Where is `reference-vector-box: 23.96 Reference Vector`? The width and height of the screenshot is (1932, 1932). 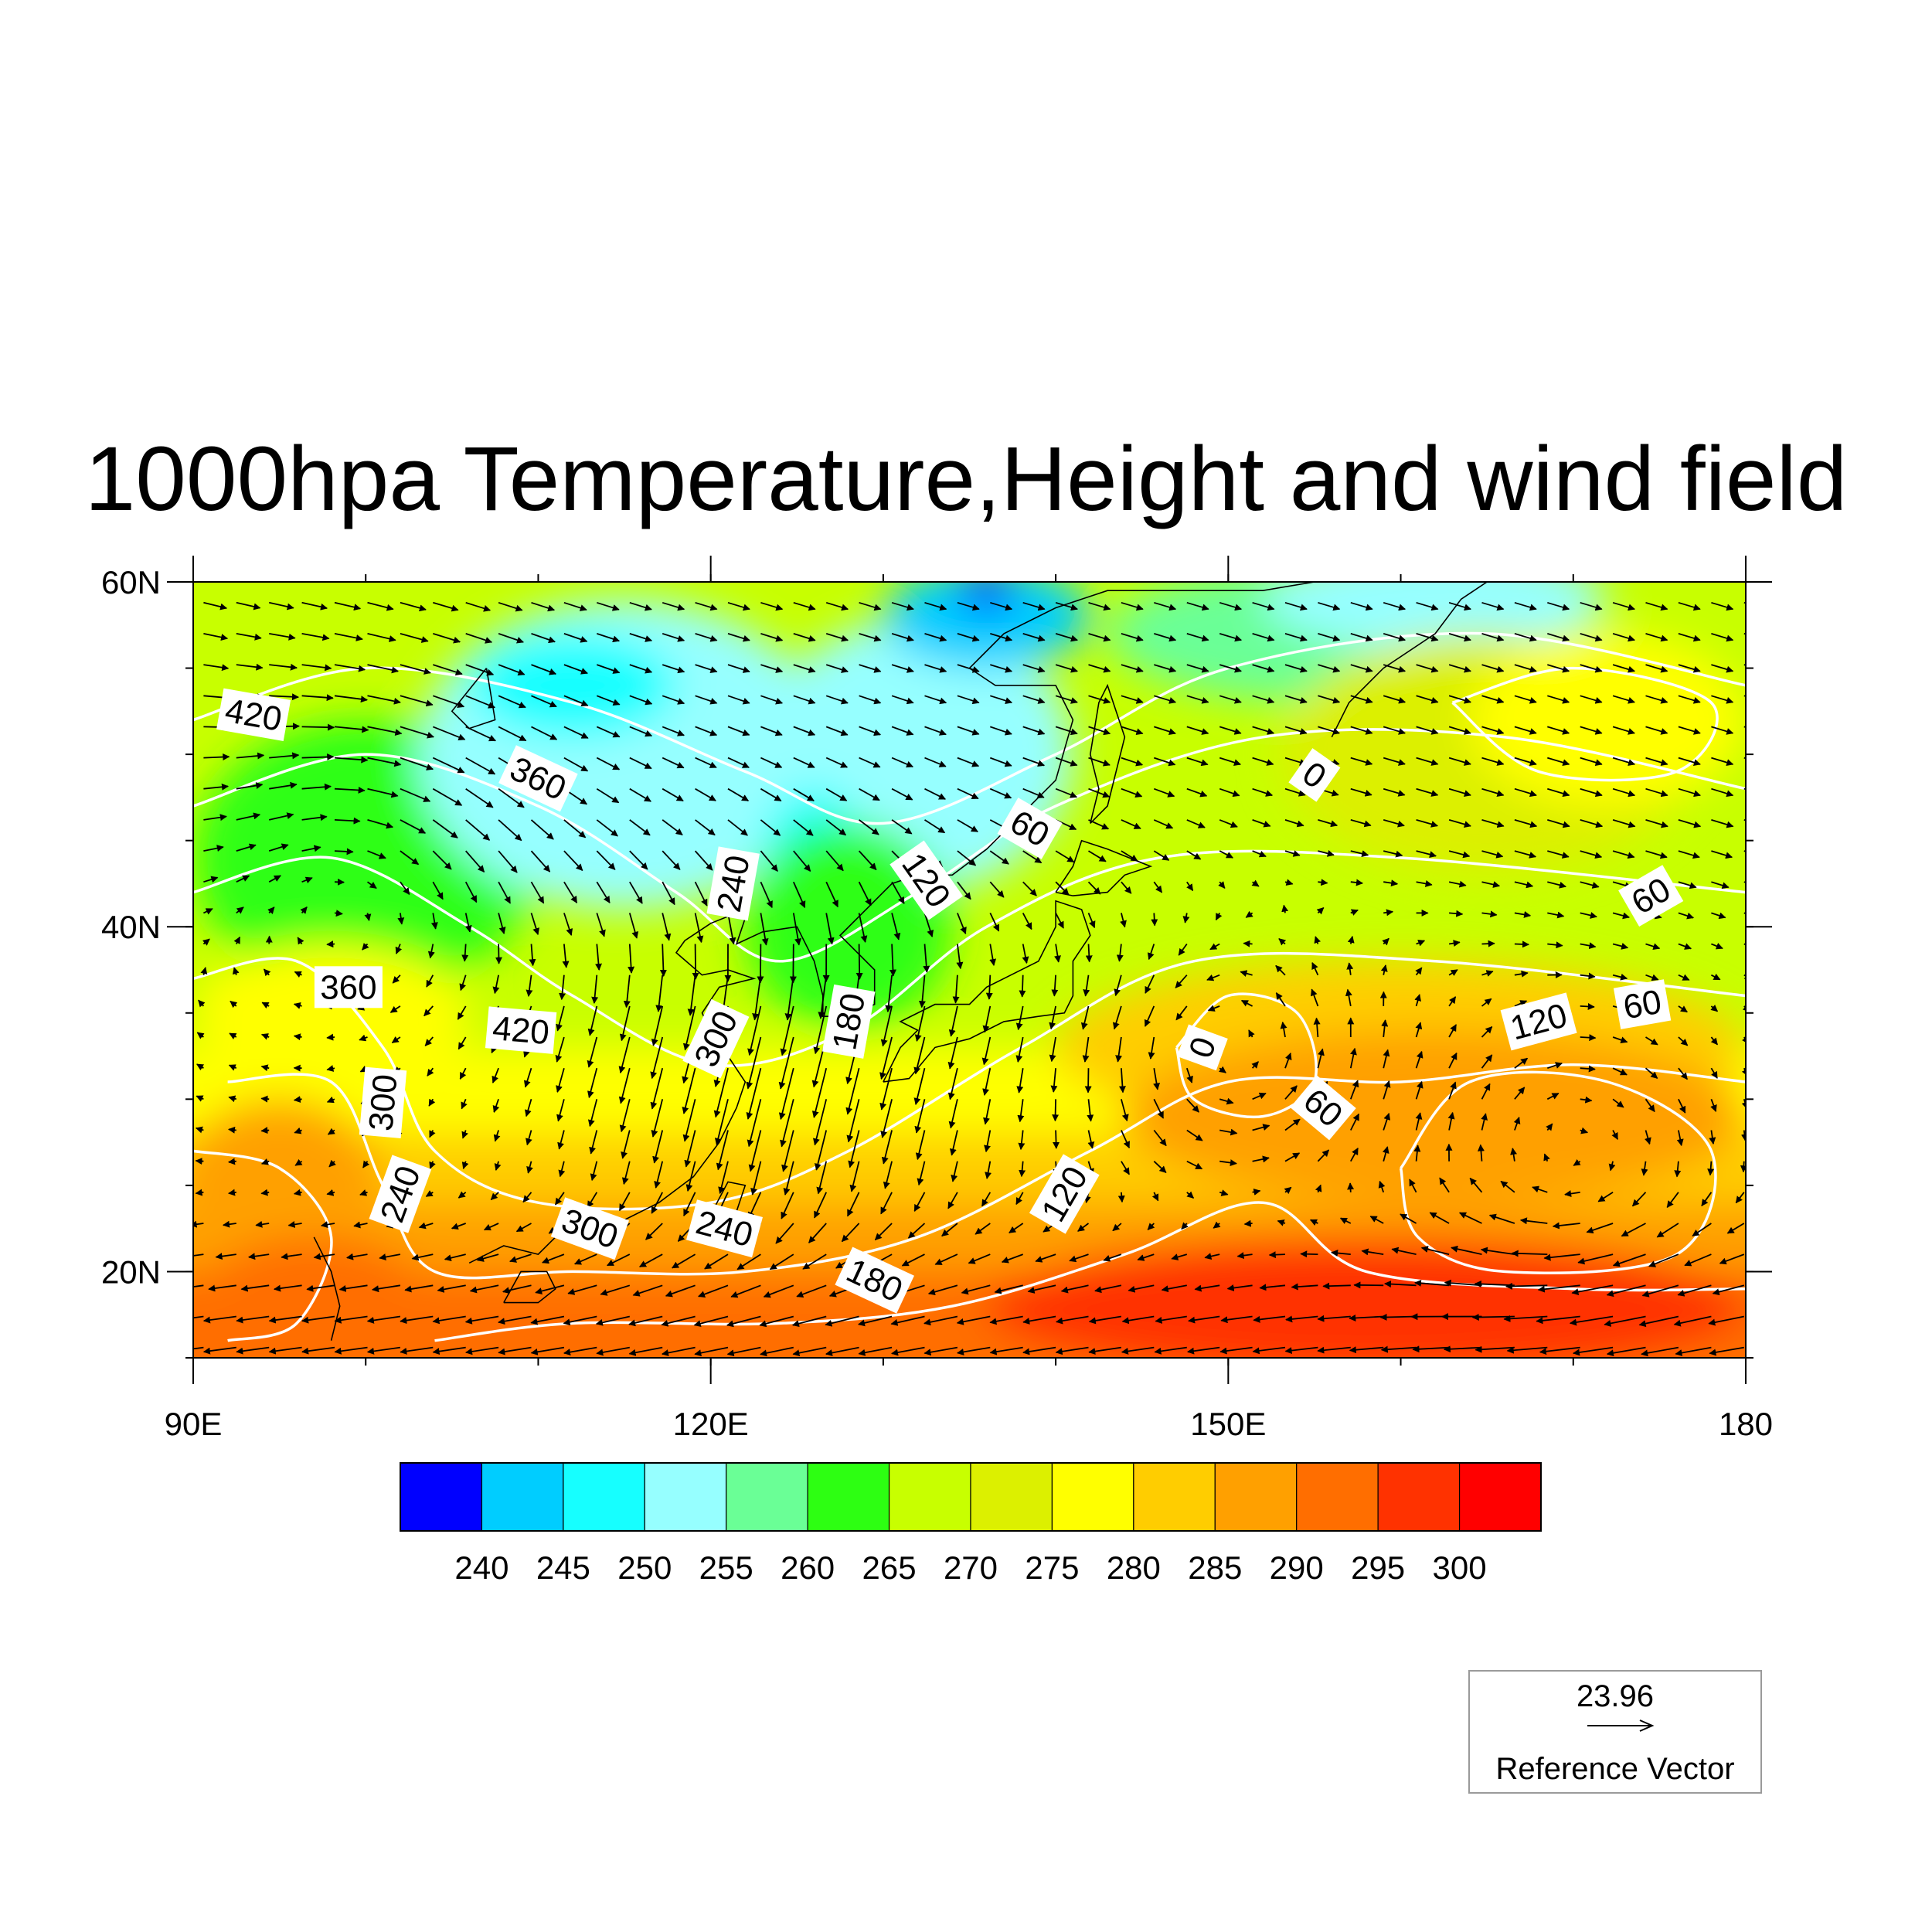 reference-vector-box: 23.96 Reference Vector is located at coordinates (1615, 1732).